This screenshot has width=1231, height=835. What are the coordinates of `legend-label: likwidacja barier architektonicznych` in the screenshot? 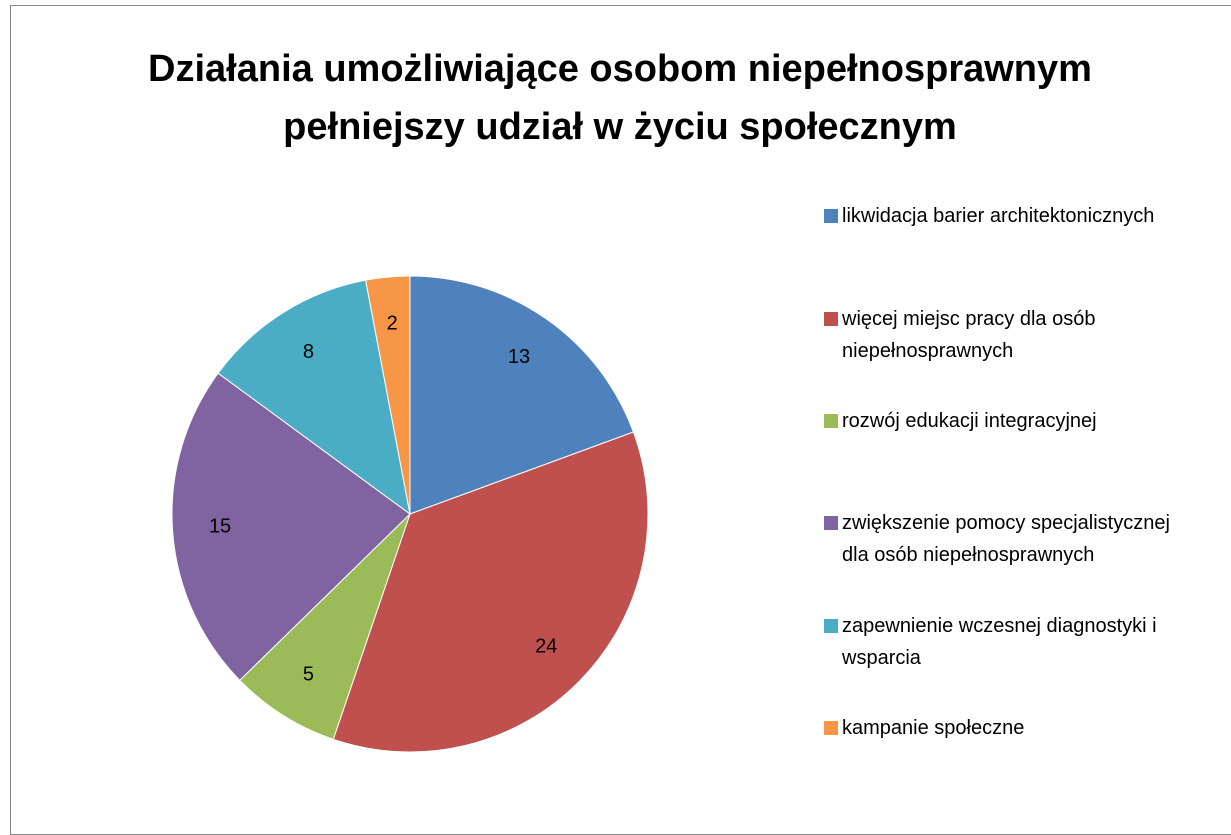 It's located at (998, 216).